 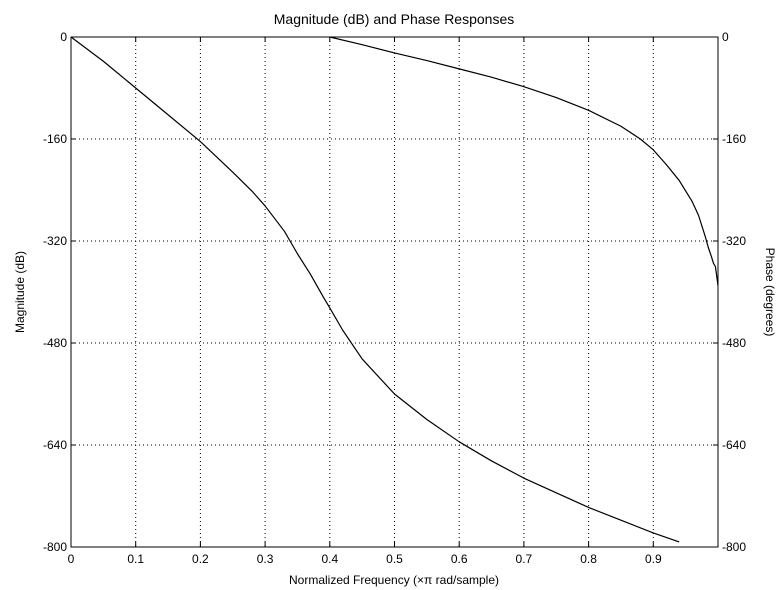 I want to click on y-right-tick-labels: 0 -160 -320 -480 -640 -800, so click(x=734, y=292).